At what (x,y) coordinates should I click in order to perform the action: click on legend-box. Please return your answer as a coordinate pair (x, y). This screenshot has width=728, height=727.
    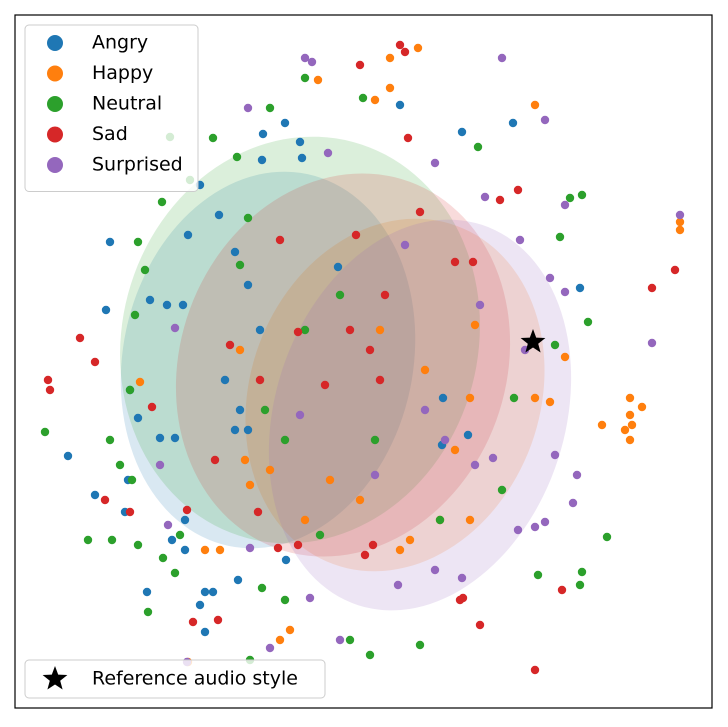
    Looking at the image, I should click on (111, 108).